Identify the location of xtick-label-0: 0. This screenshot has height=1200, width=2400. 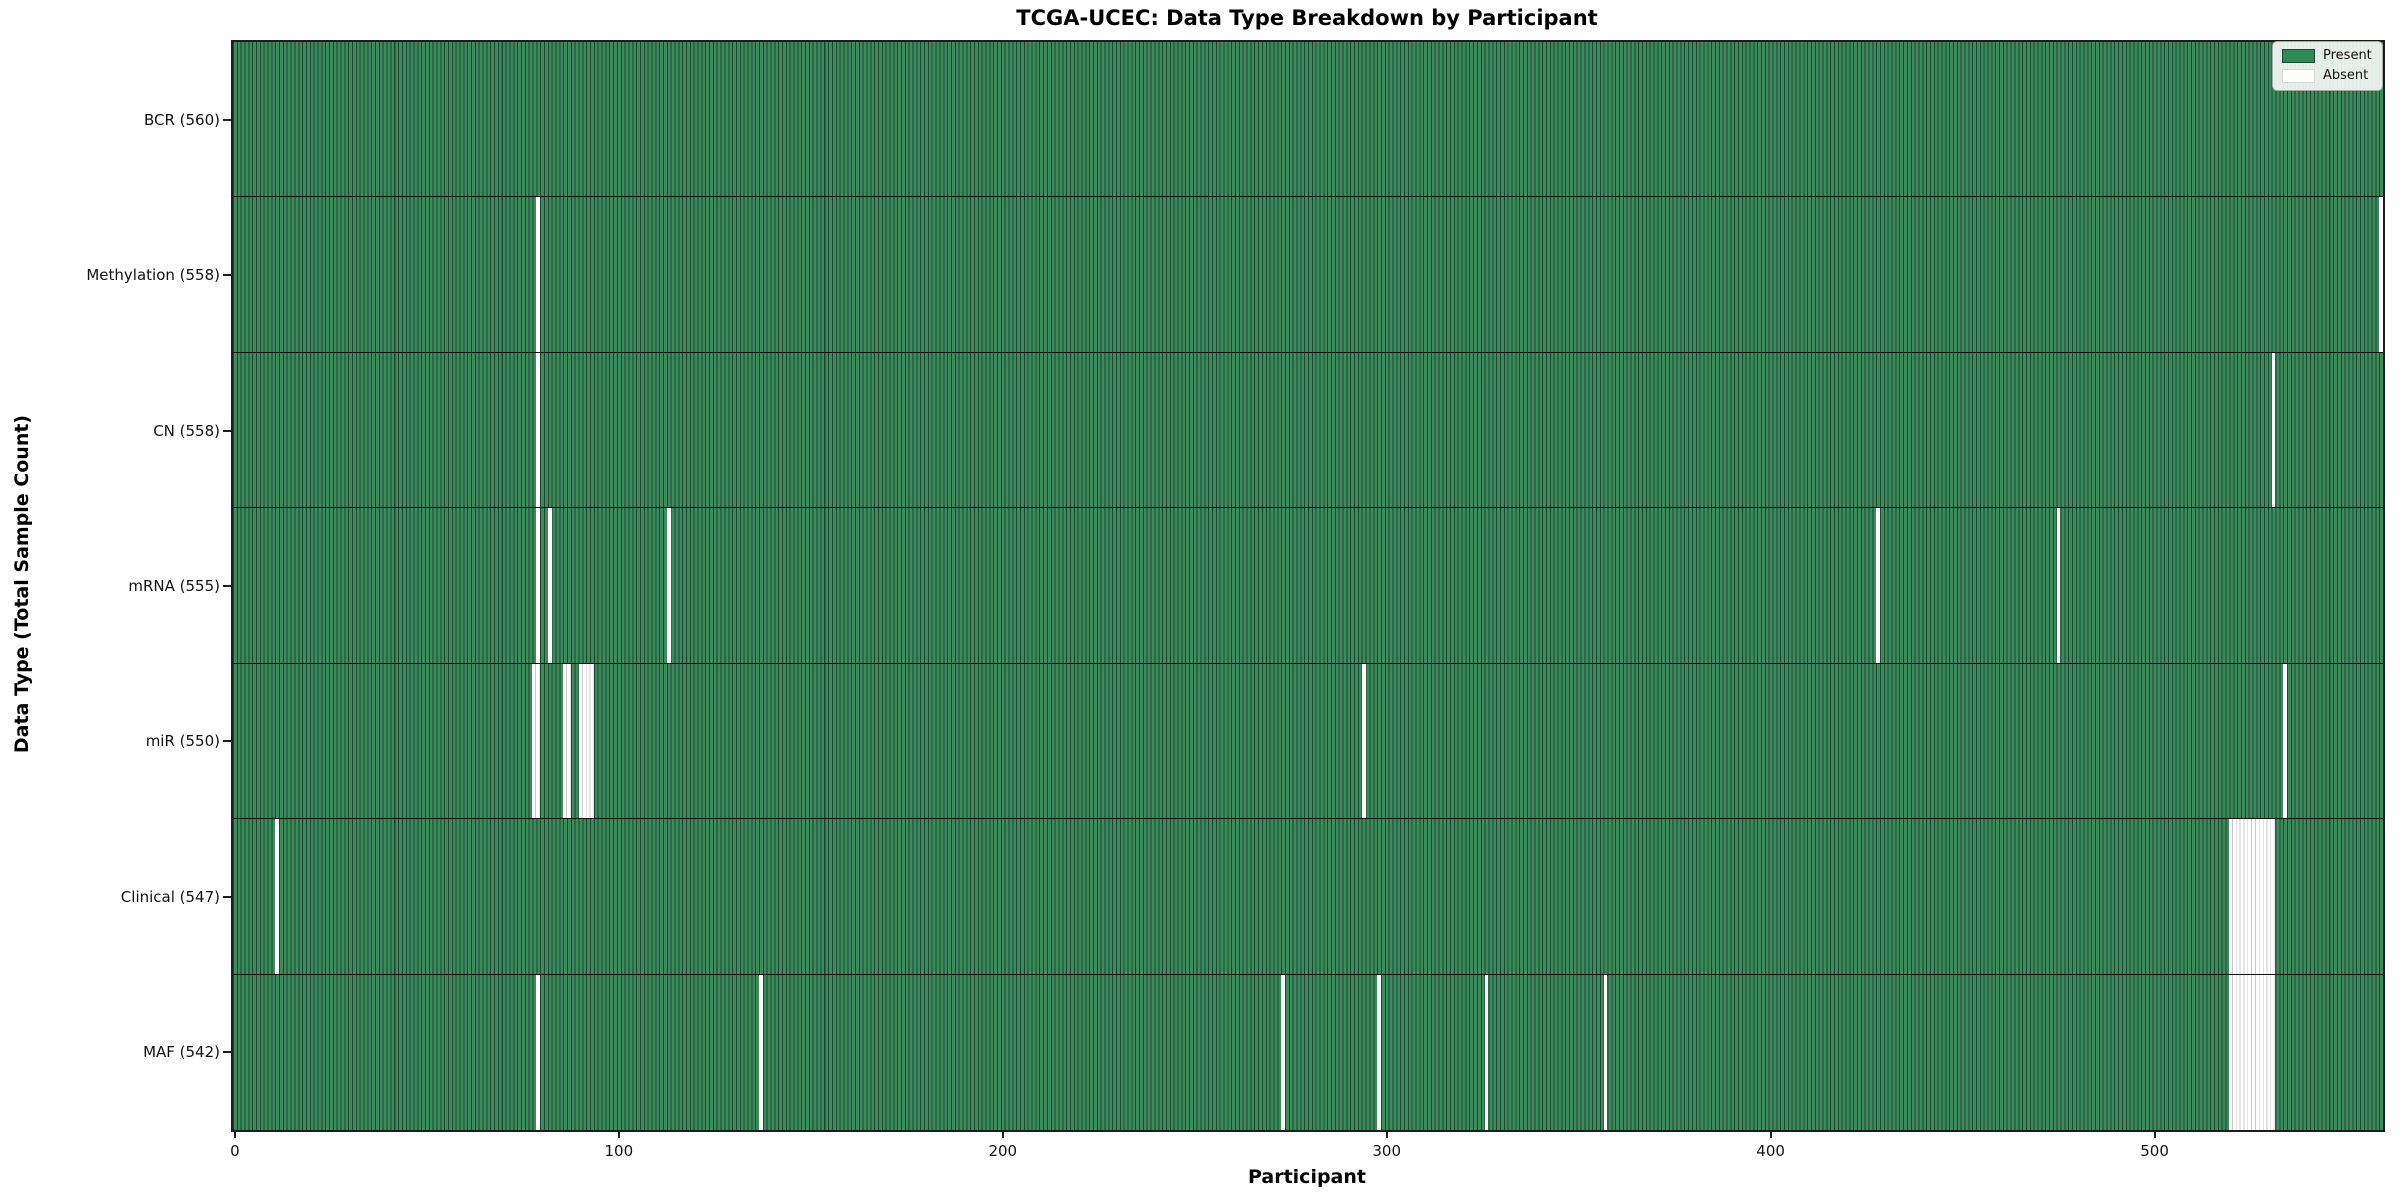
(235, 1151).